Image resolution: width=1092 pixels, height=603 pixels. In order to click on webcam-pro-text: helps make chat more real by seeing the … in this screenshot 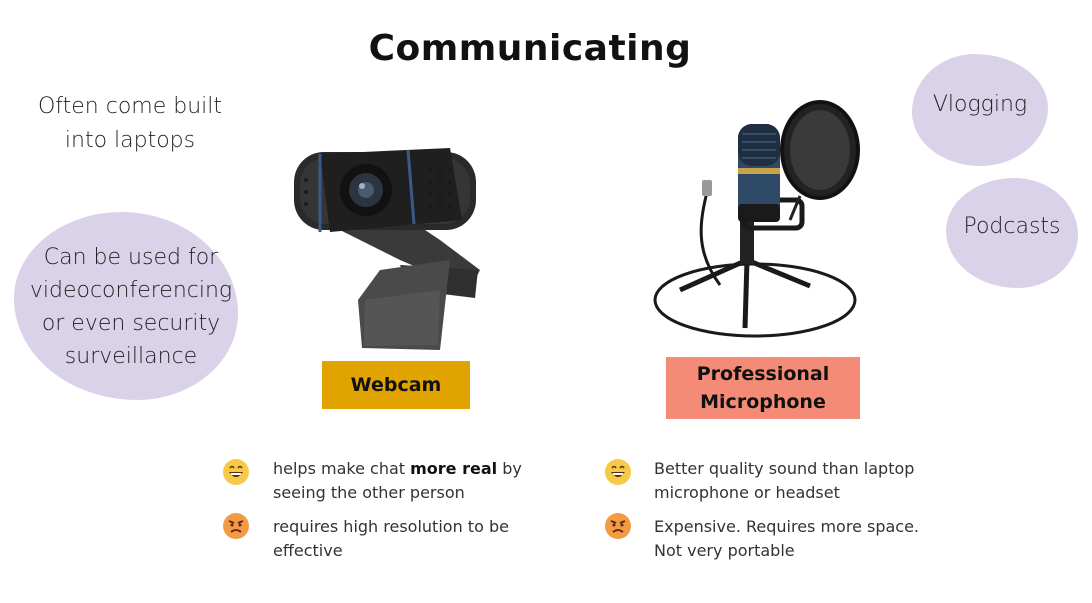, I will do `click(423, 481)`.